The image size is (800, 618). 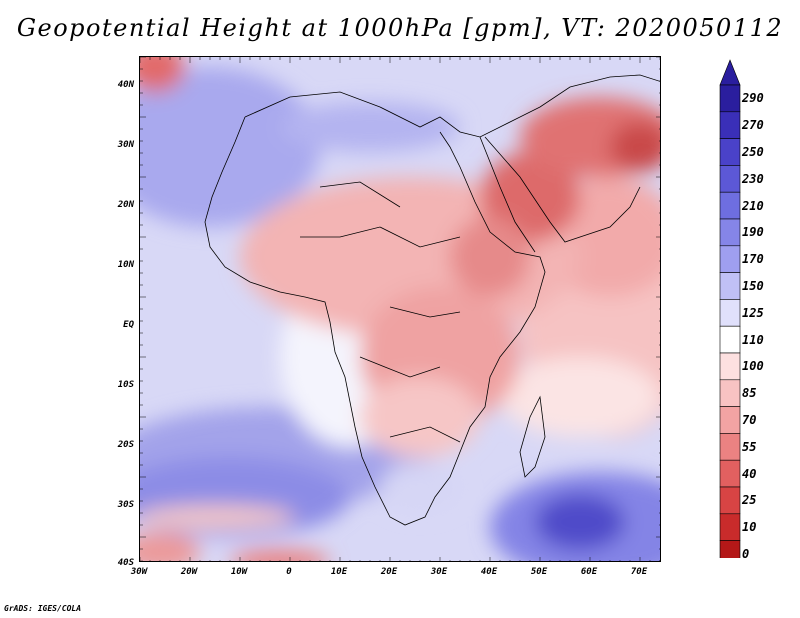 I want to click on colorbar-label: 210, so click(x=753, y=205).